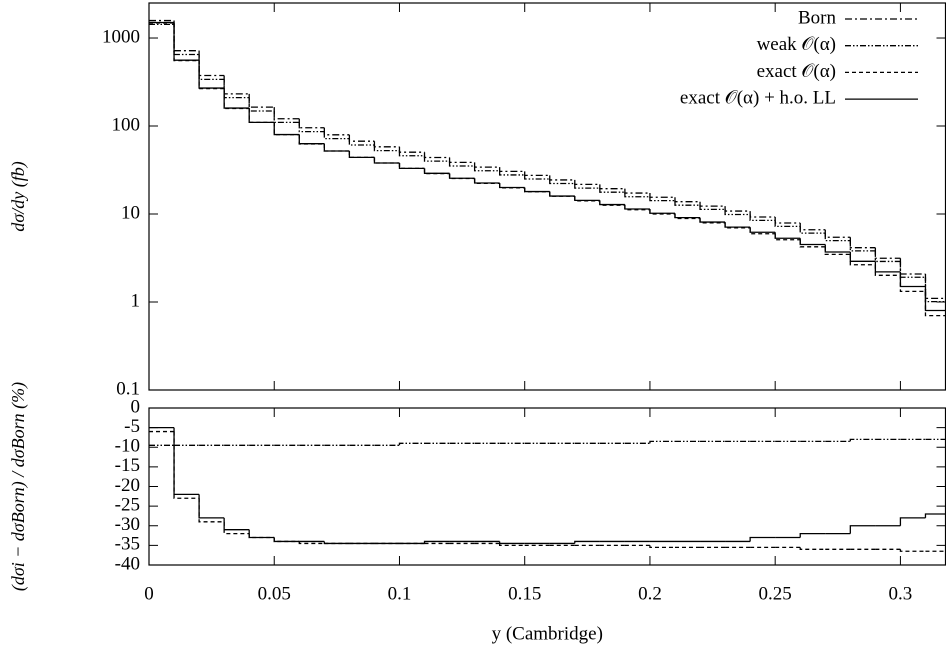  Describe the element at coordinates (758, 97) in the screenshot. I see `legend-label: exact 𝒪(α) + h.o. LL` at that location.